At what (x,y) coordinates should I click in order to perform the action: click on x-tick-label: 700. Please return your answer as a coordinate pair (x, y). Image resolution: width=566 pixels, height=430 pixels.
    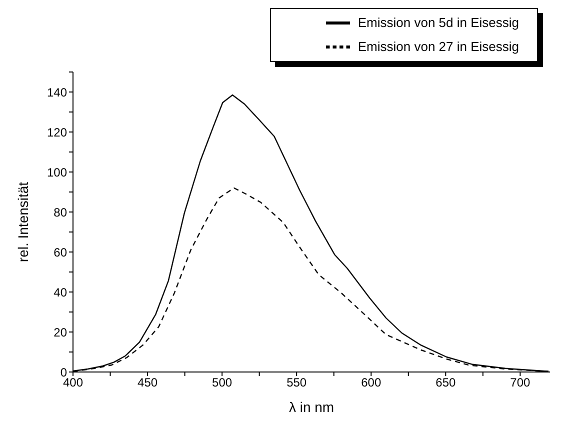
    Looking at the image, I should click on (520, 383).